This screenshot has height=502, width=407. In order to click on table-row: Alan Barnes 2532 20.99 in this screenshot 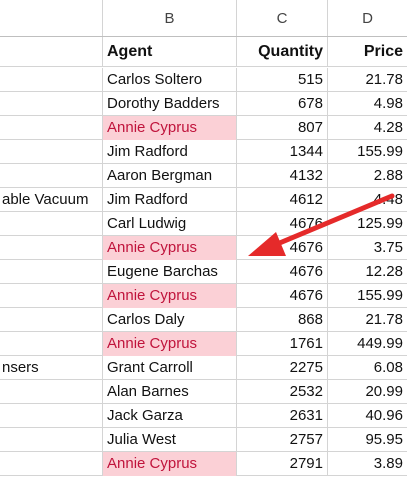, I will do `click(203, 392)`.